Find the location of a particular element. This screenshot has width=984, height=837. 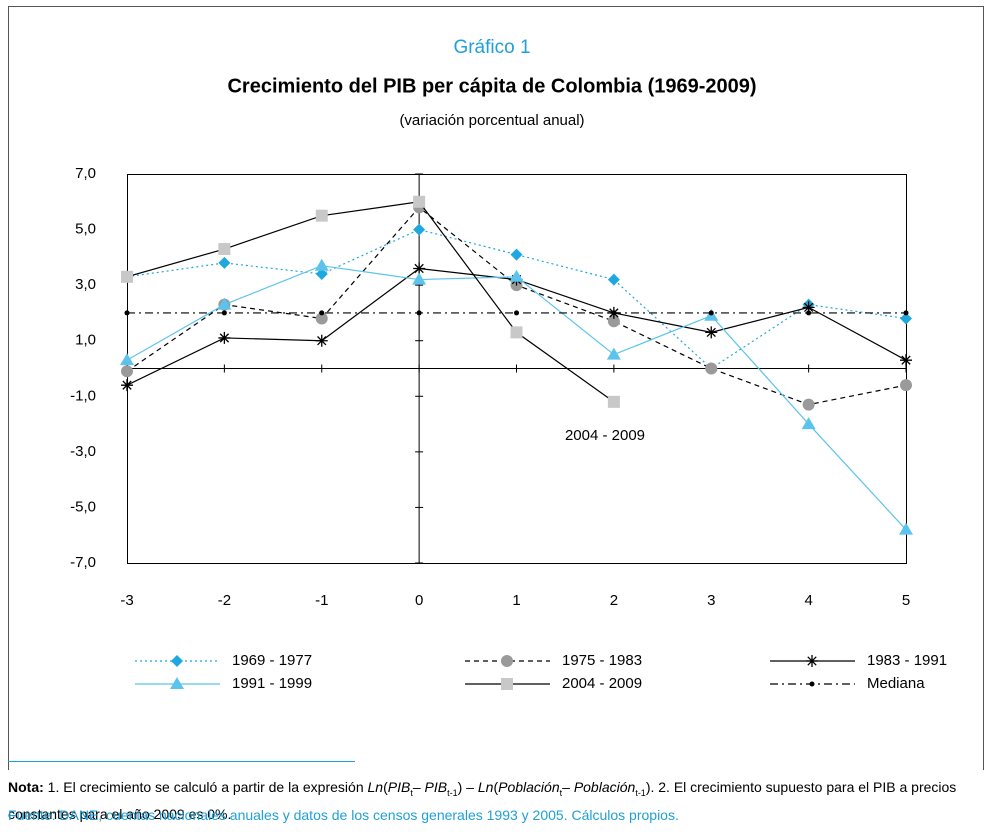

y-tick-label: 1,0 is located at coordinates (85, 340).